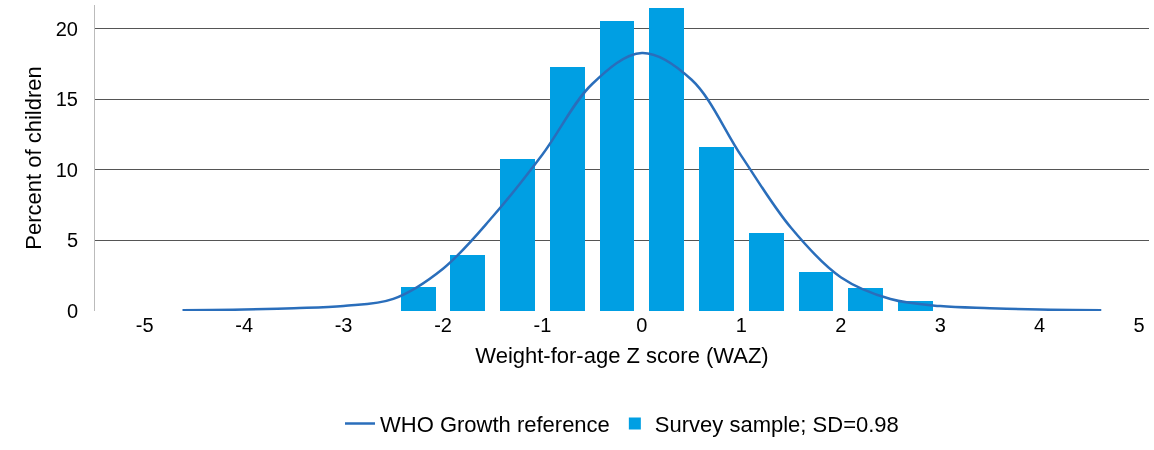  What do you see at coordinates (66, 169) in the screenshot?
I see `y-tick-label: 10` at bounding box center [66, 169].